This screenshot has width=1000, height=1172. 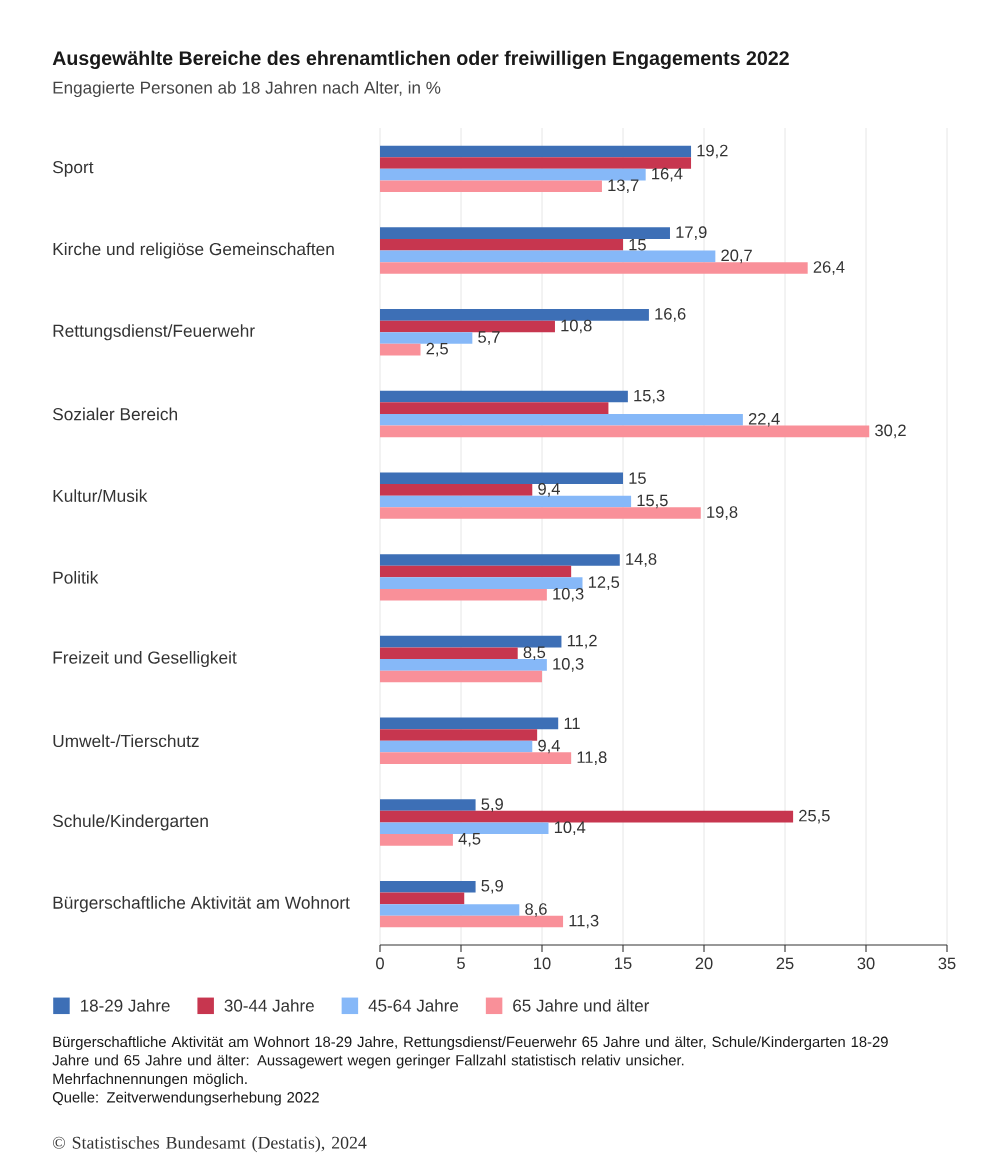 I want to click on data-label: 30,2, so click(x=890, y=431).